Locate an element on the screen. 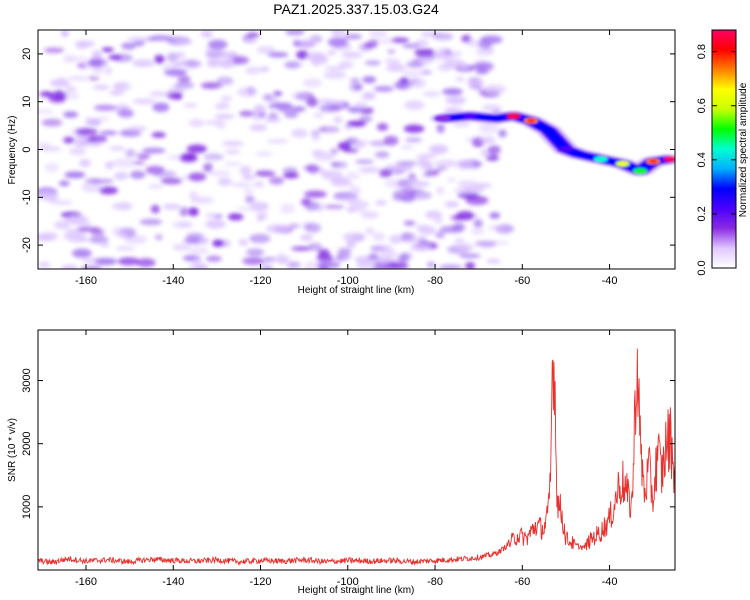 Image resolution: width=750 pixels, height=600 pixels. signal-point is located at coordinates (565, 149).